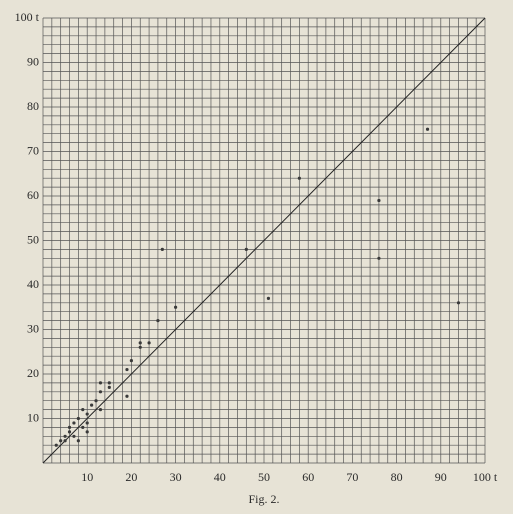 Image resolution: width=513 pixels, height=514 pixels. I want to click on y-tick-label: 40, so click(33, 284).